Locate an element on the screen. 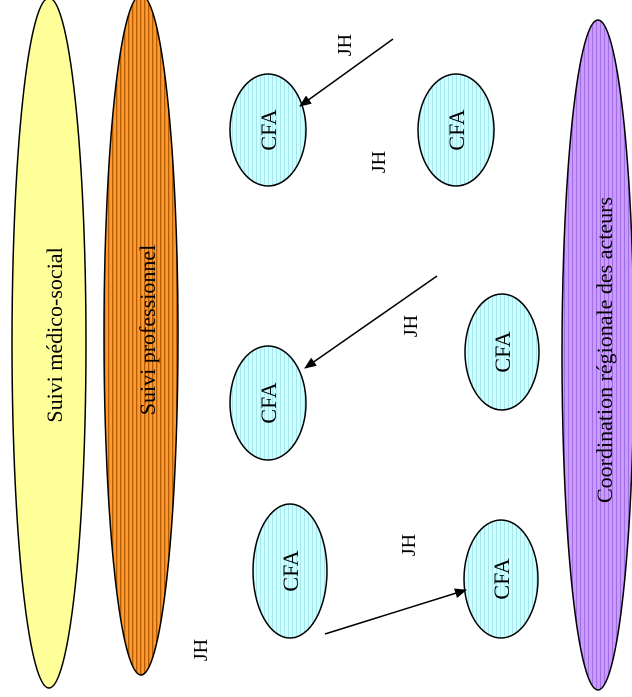  band-professionnel: Suivi professionnel is located at coordinates (141, 338).